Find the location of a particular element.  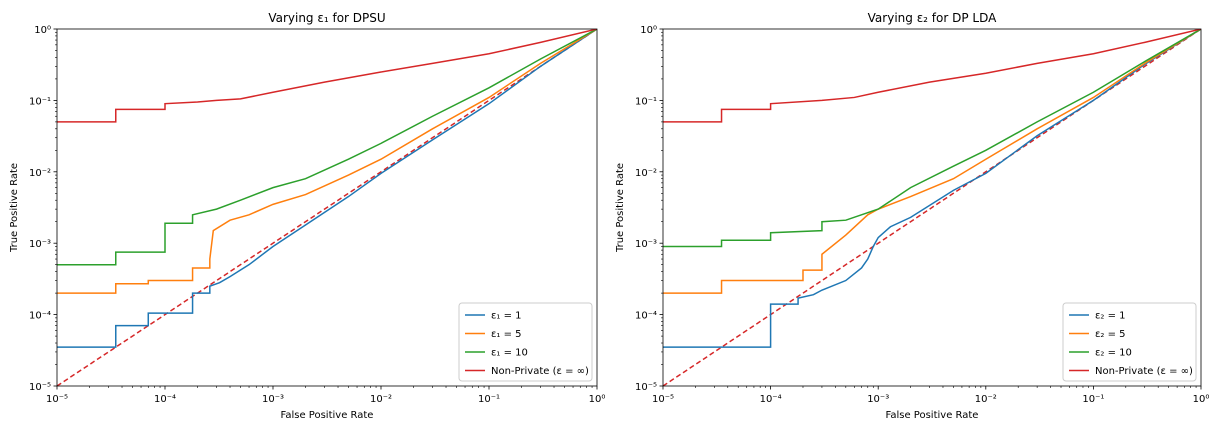

legend: ε₁ = 1 ε₁ = 5 ε₁ = 10 Non-Private (ε = ∞) is located at coordinates (525, 342).